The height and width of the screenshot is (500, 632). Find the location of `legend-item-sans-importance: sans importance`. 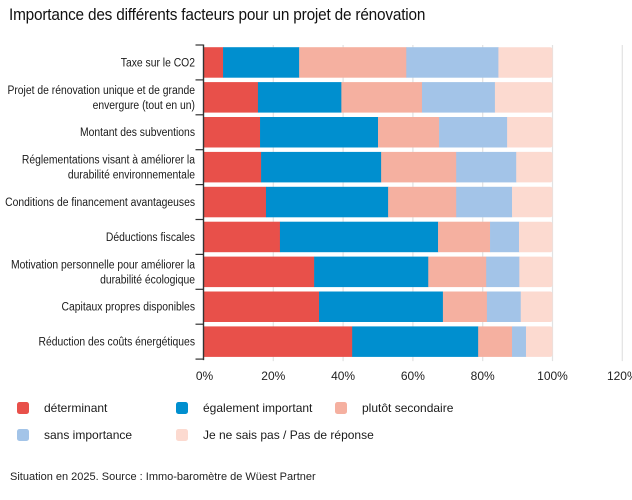

legend-item-sans-importance: sans importance is located at coordinates (74, 435).